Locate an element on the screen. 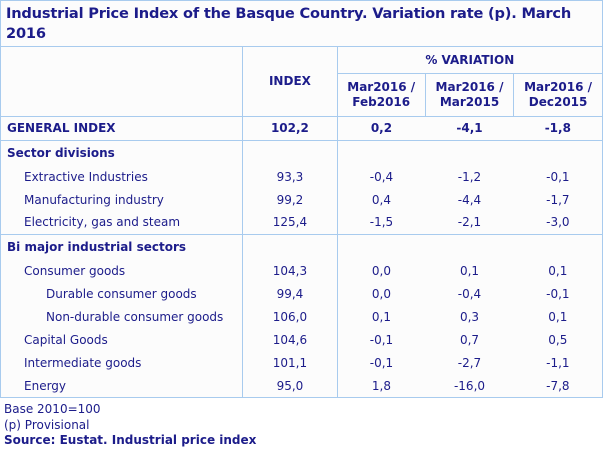 This screenshot has width=603, height=450. row-label: Durable consumer goods is located at coordinates (122, 293).